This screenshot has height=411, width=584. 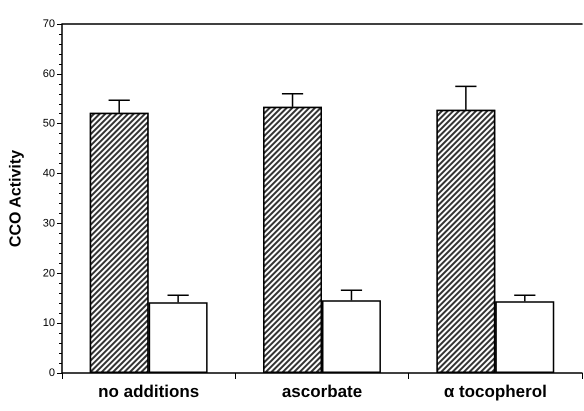 I want to click on y-tick-label: 40, so click(x=48, y=174).